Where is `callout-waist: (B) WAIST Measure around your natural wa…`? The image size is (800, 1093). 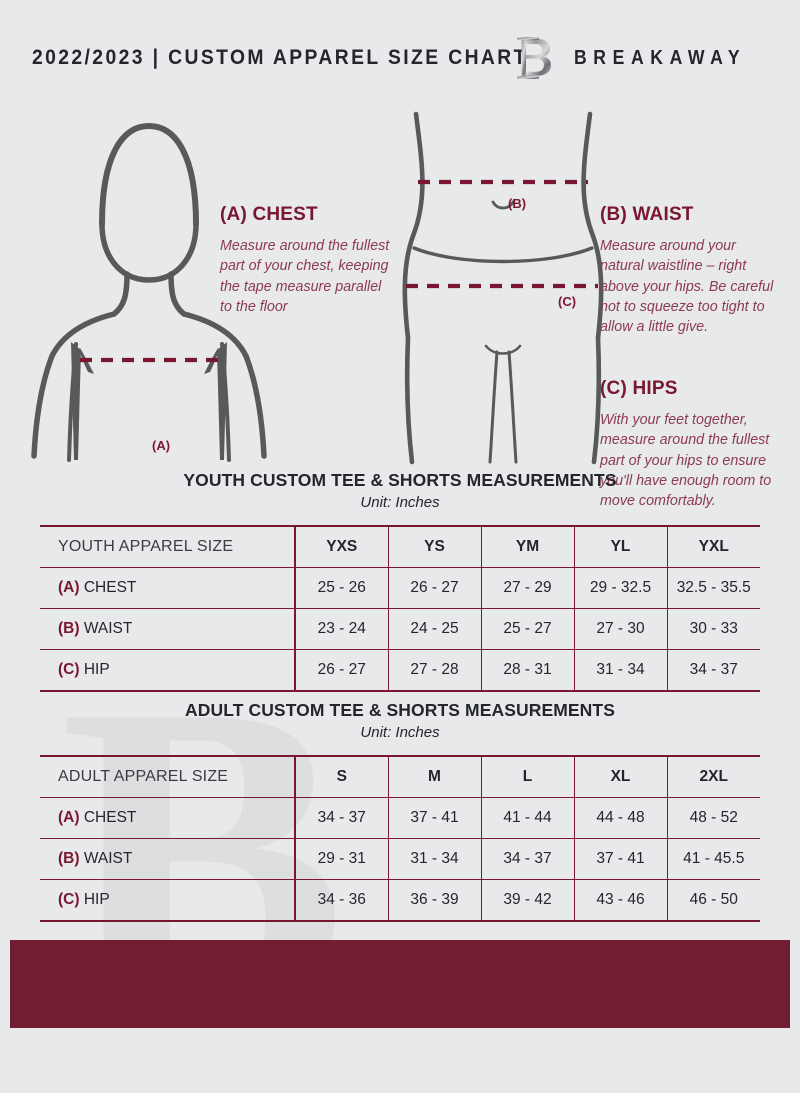
callout-waist: (B) WAIST Measure around your natural wa… is located at coordinates (689, 270).